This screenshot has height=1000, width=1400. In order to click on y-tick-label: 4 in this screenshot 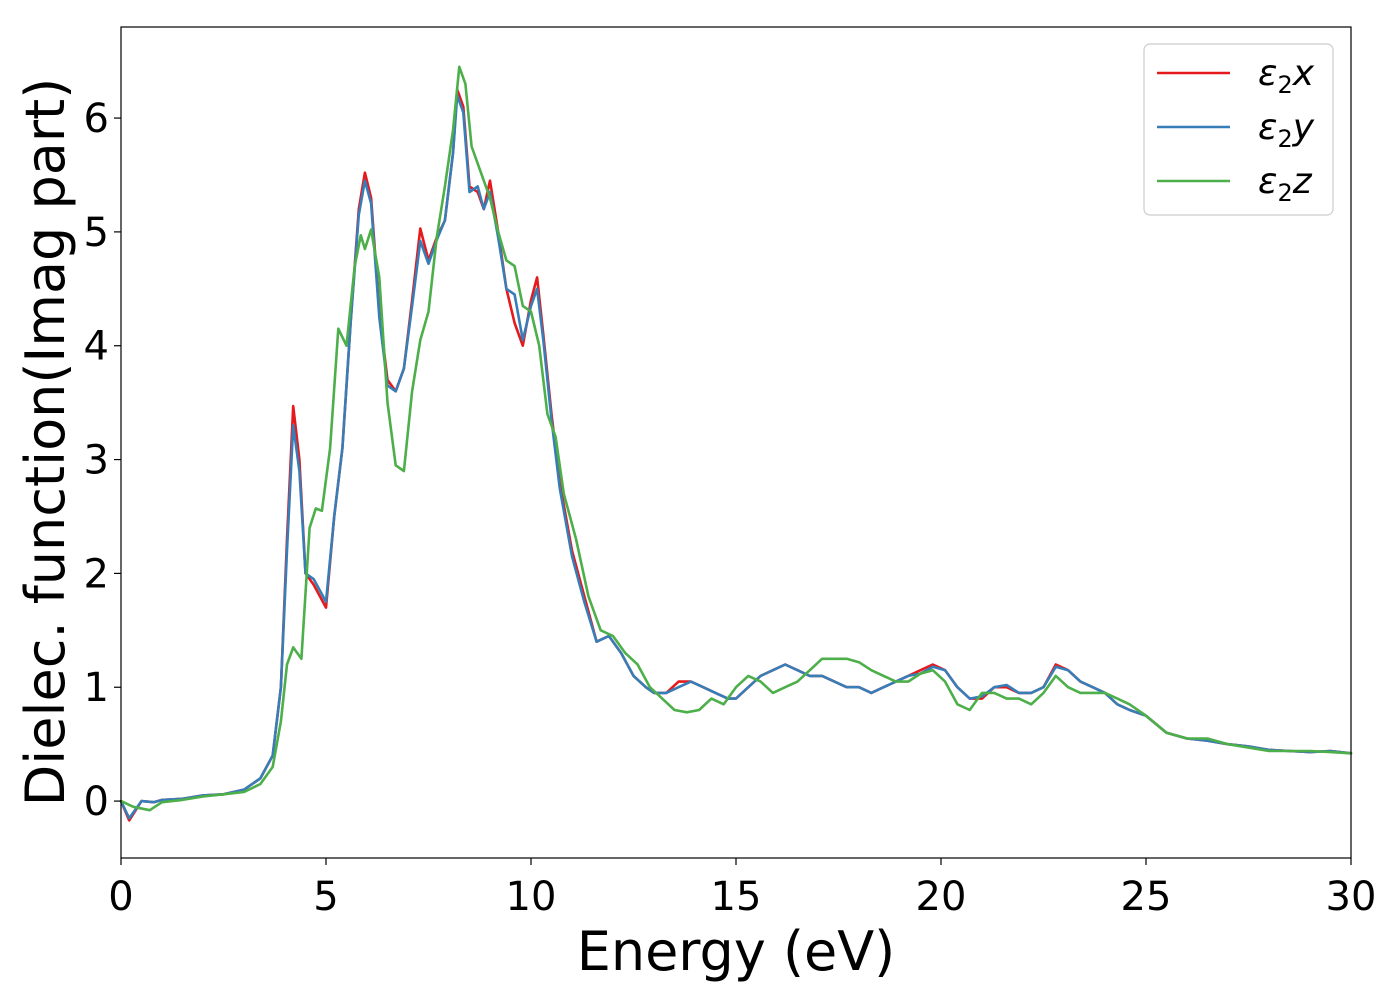, I will do `click(96, 347)`.